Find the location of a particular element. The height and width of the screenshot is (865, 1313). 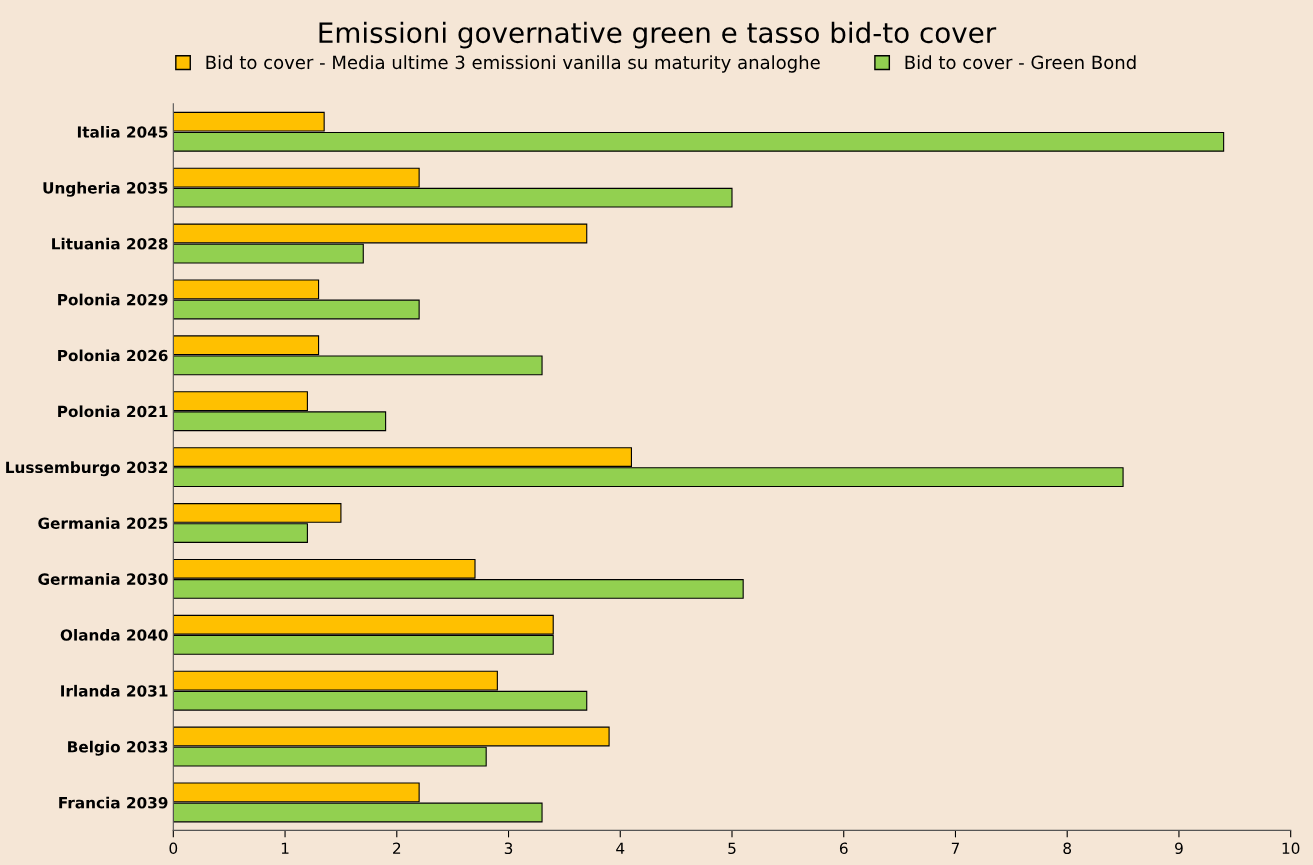

y-tick-label: Polonia 2026 is located at coordinates (113, 355).